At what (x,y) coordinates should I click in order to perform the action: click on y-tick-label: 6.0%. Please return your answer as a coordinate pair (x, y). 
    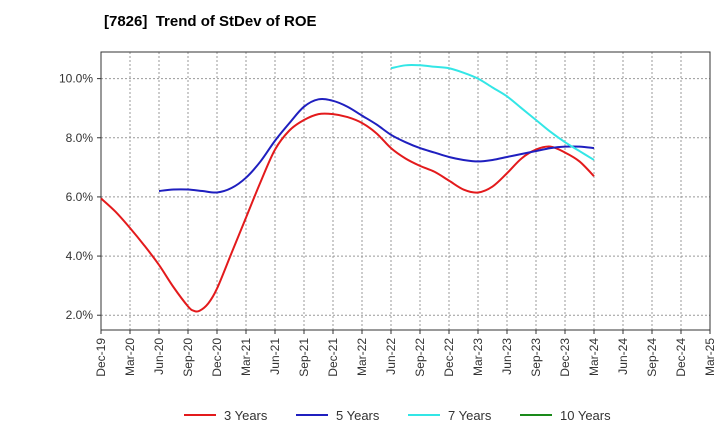
    Looking at the image, I should click on (80, 197).